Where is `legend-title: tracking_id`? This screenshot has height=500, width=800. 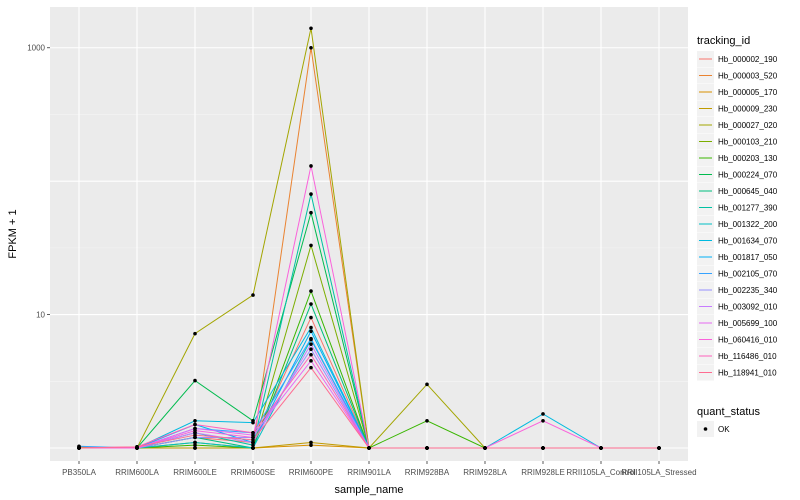
legend-title: tracking_id is located at coordinates (723, 41).